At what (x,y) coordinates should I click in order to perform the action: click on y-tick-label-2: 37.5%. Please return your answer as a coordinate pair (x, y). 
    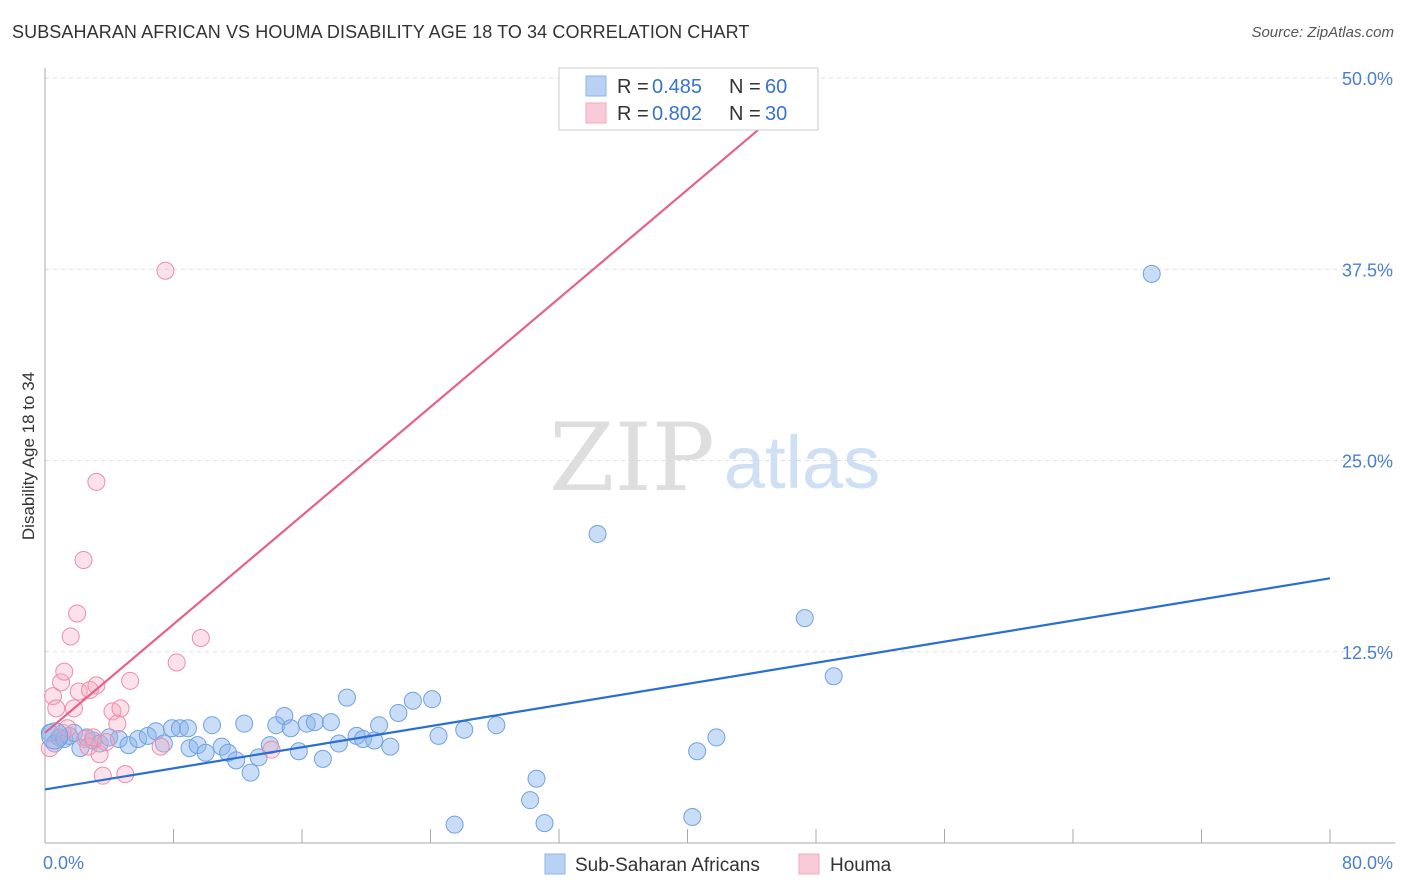
    Looking at the image, I should click on (1367, 270).